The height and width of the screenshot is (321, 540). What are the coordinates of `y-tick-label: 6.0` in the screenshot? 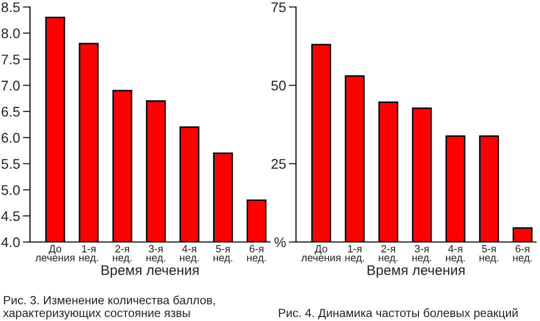 It's located at (11, 137).